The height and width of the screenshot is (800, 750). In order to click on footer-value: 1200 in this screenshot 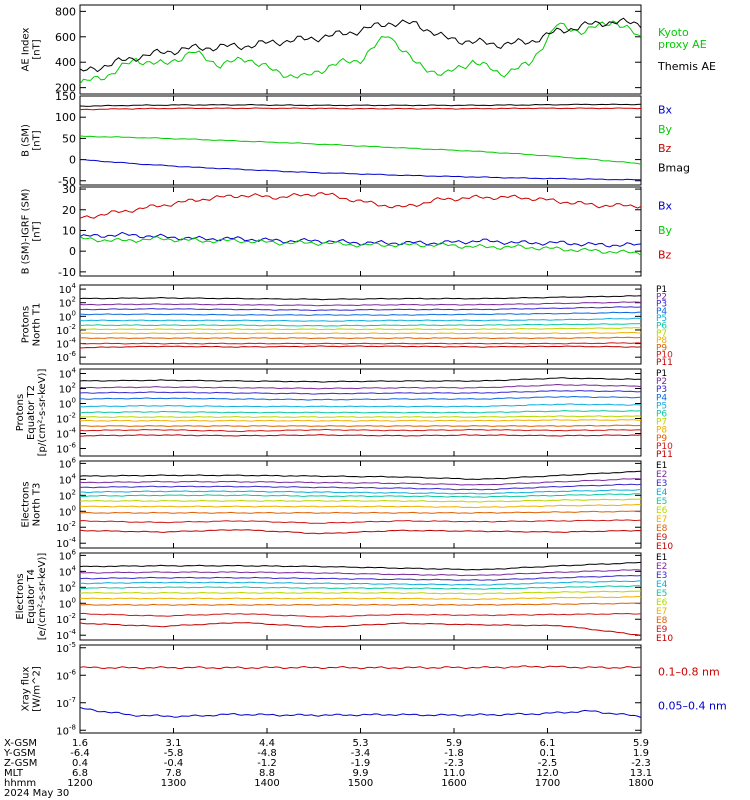, I will do `click(79, 783)`.